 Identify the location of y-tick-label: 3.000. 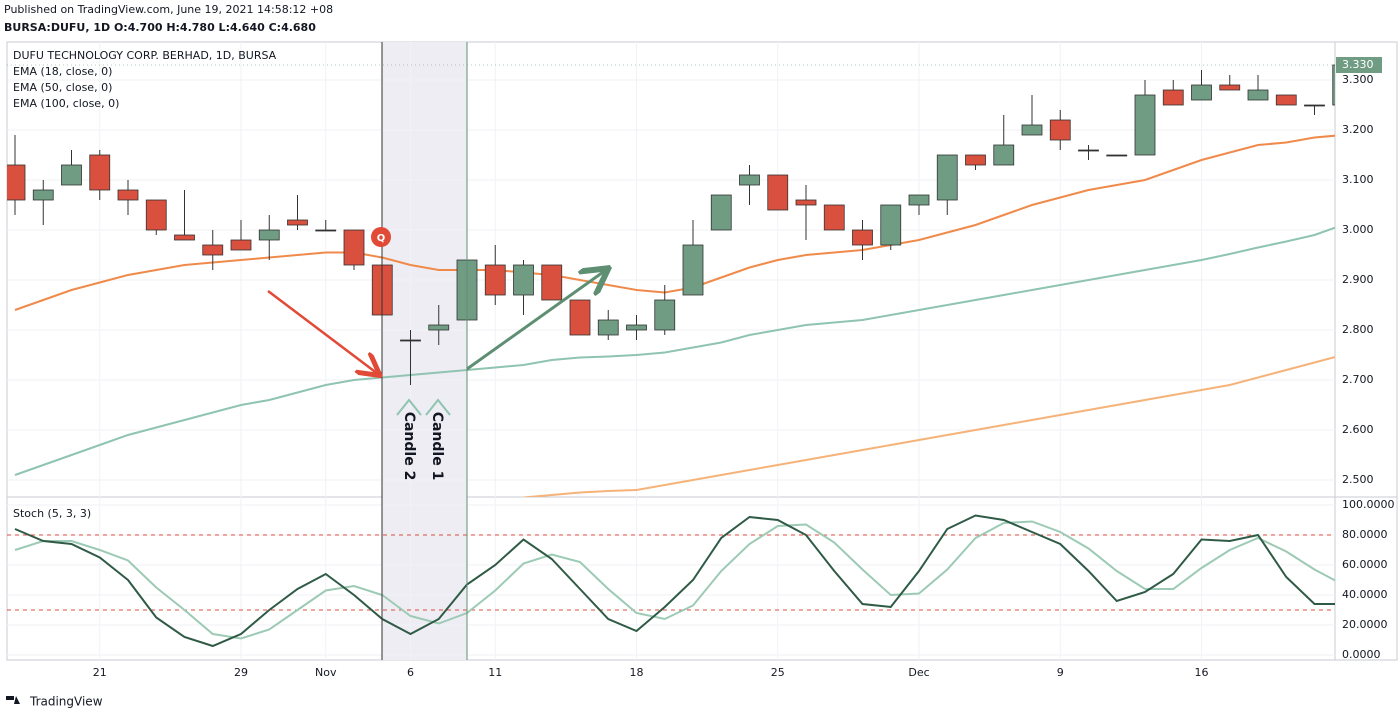
(1358, 229).